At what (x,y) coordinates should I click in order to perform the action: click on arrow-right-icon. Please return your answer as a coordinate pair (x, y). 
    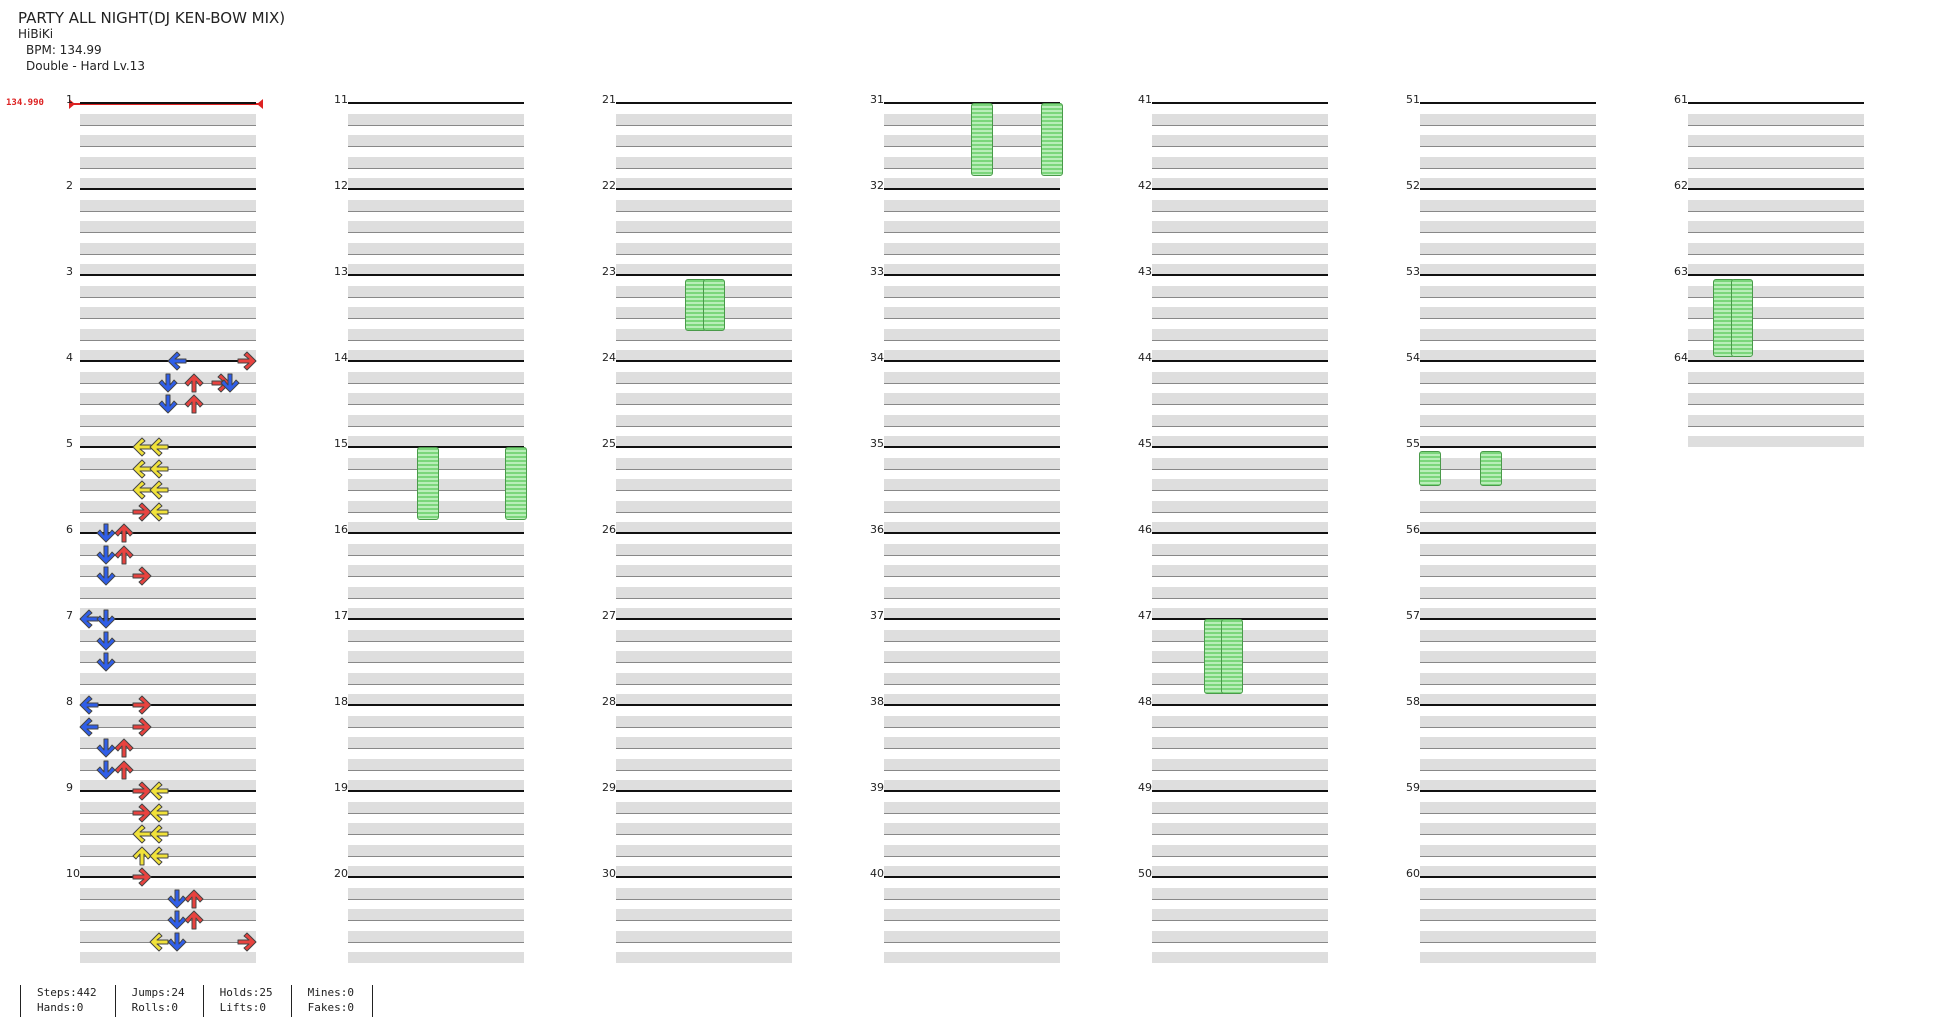
    Looking at the image, I should click on (142, 813).